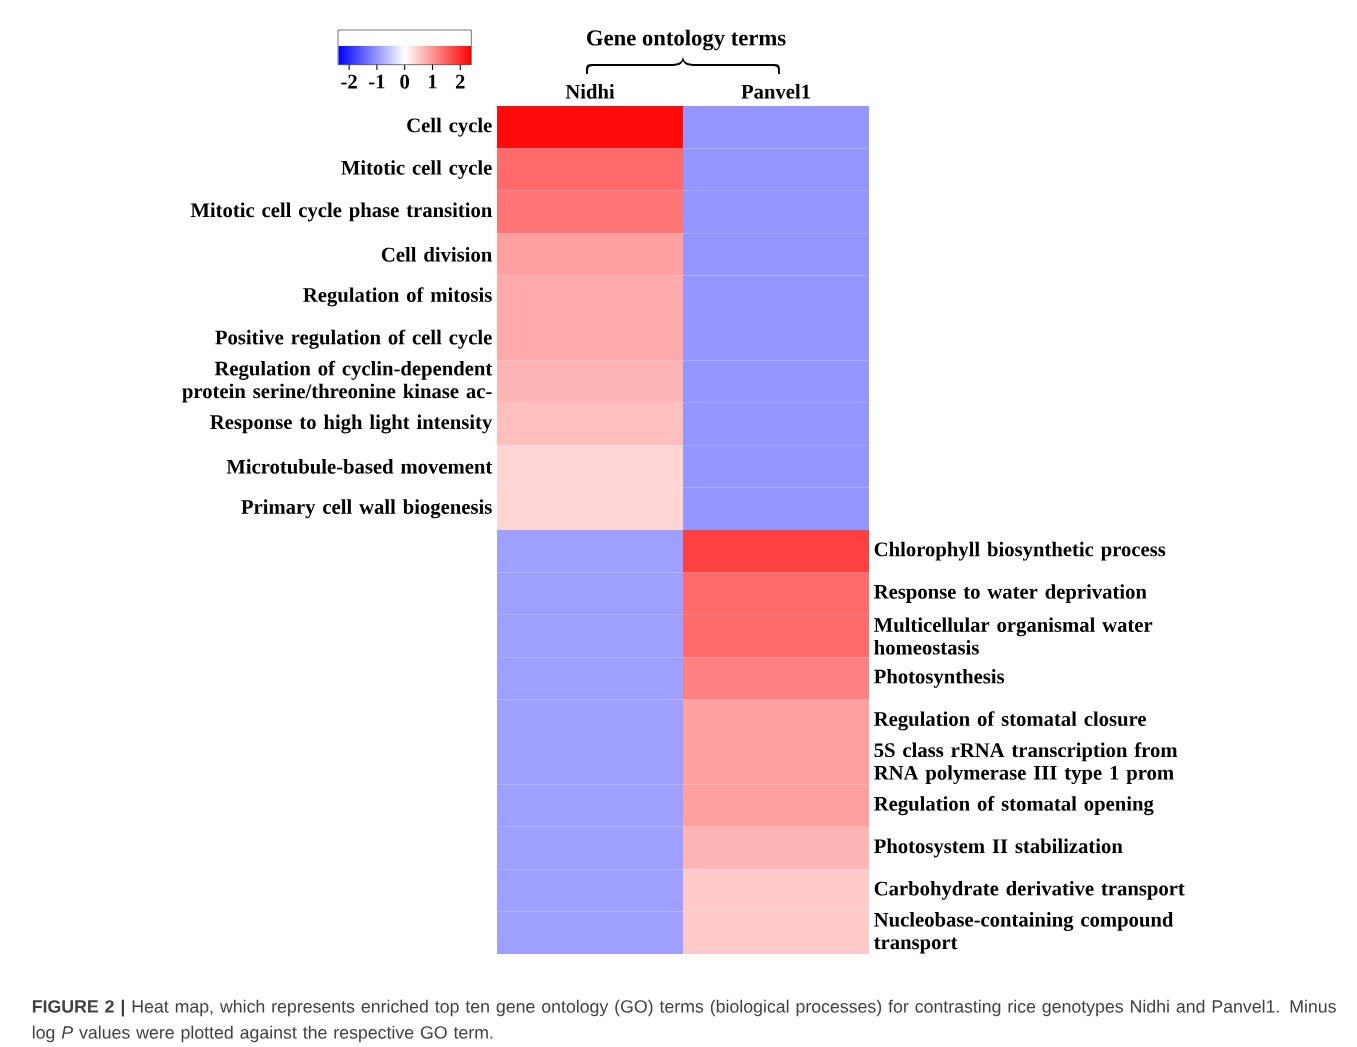  I want to click on y2-tick-label: 5S class rRNA transcription from RNA polymerase III type 1 prom, so click(1026, 763).